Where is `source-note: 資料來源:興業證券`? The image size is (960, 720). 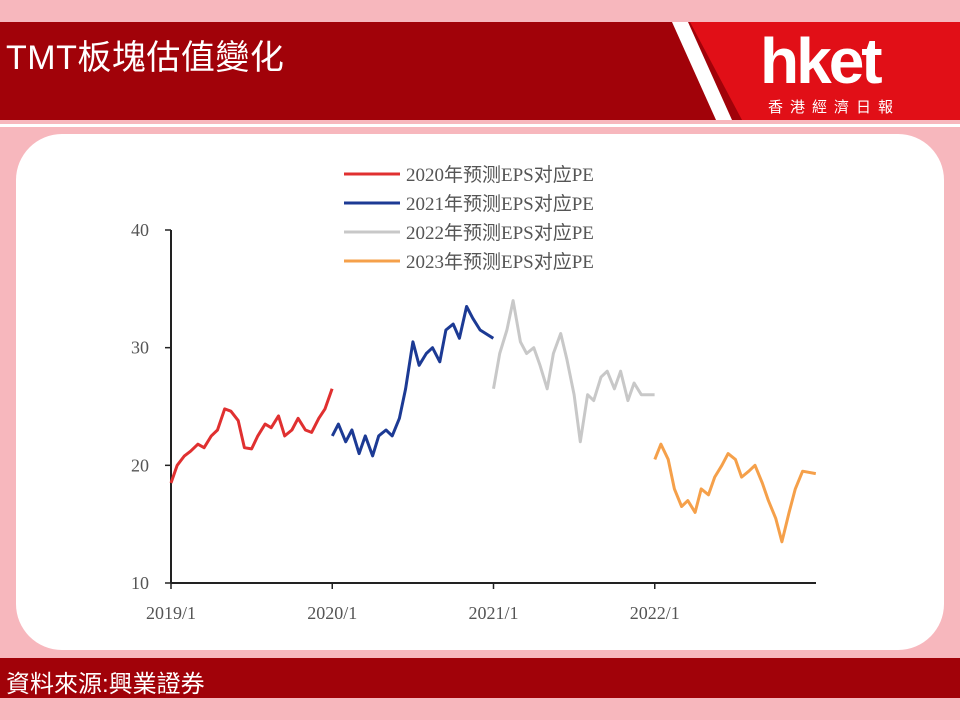
source-note: 資料來源:興業證券 is located at coordinates (105, 684).